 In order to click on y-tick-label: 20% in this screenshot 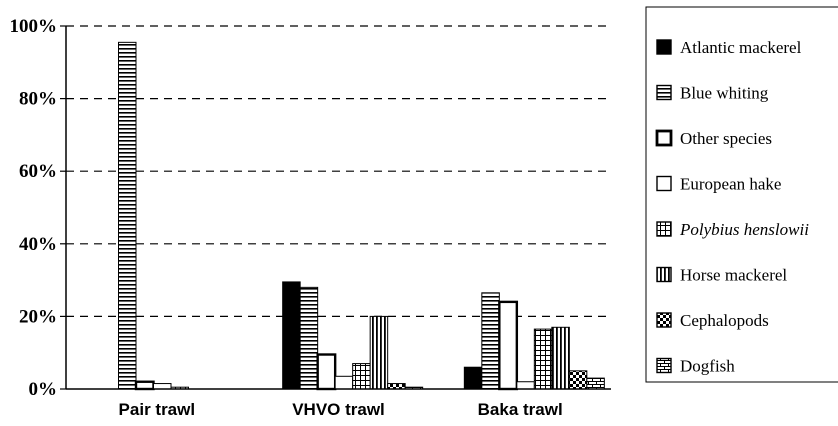, I will do `click(38, 316)`.